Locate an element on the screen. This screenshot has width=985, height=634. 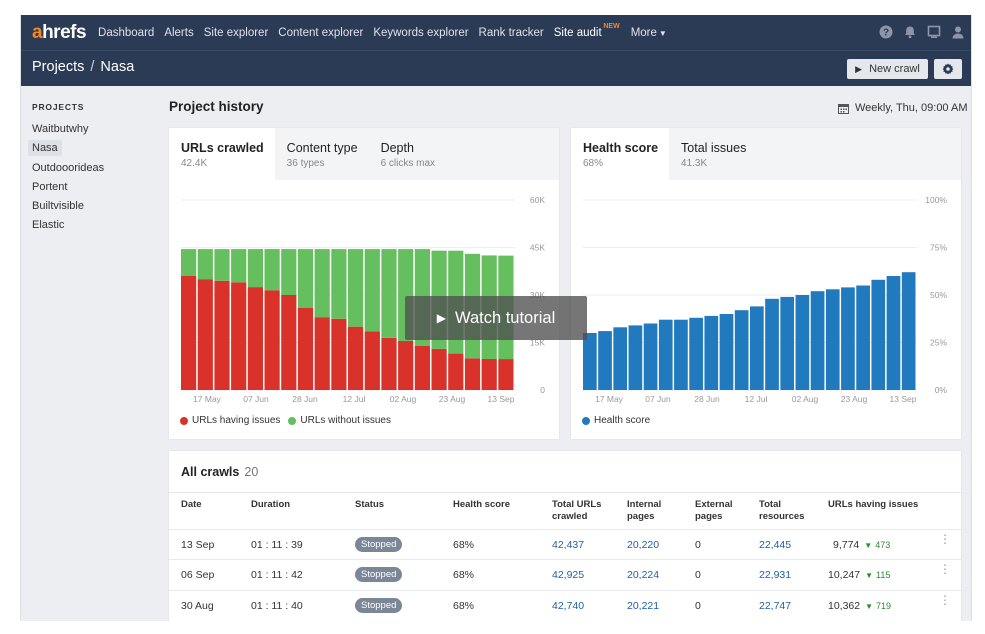
nav-item-rank-tracker: Rank tracker is located at coordinates (511, 32).